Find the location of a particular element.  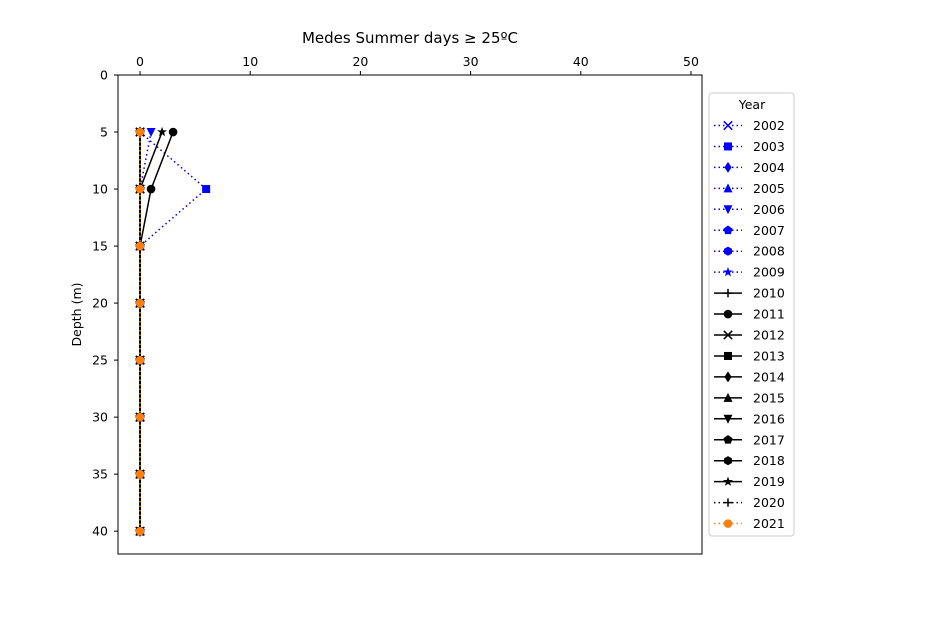

legend-title: Year is located at coordinates (752, 104).